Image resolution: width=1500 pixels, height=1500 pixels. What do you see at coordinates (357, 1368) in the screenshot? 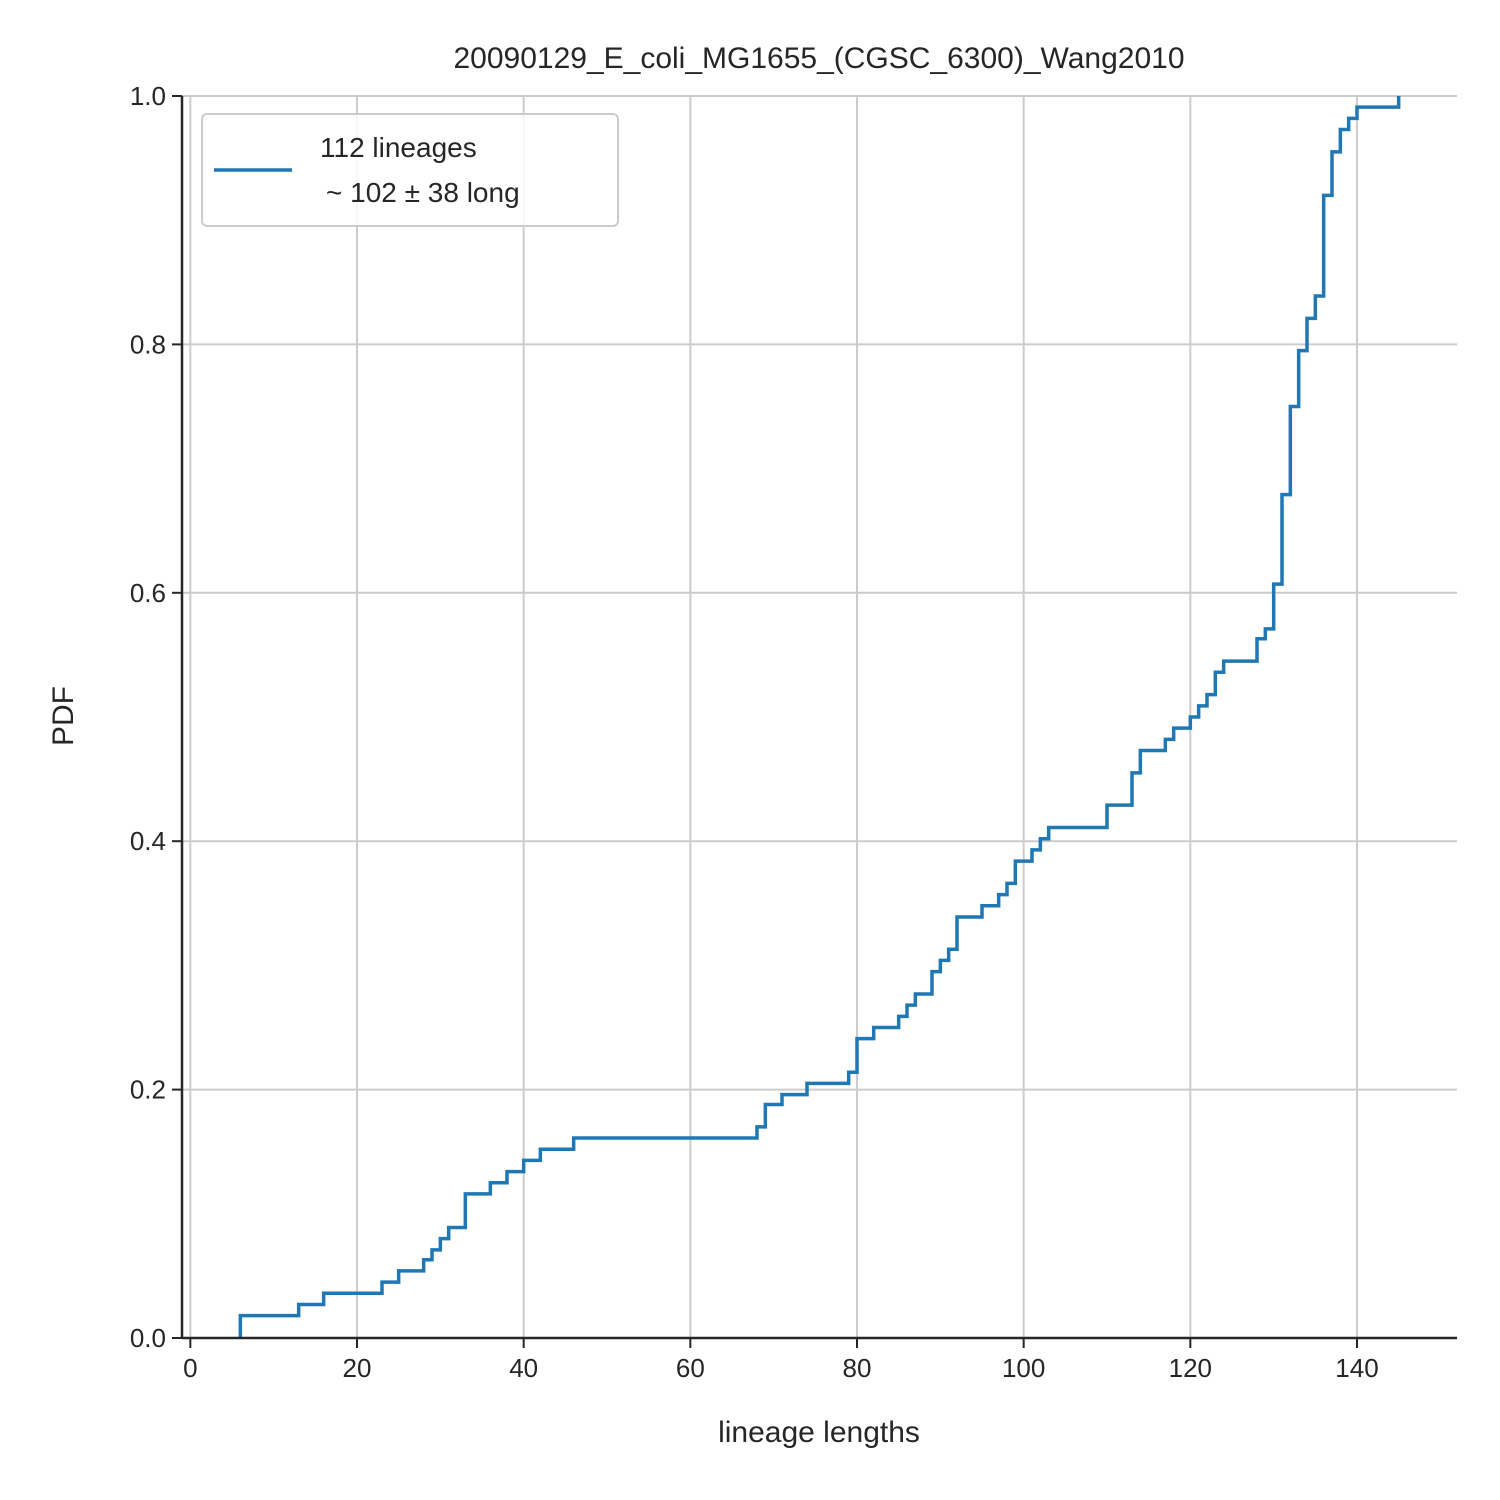
I see `x-tick-label: 20` at bounding box center [357, 1368].